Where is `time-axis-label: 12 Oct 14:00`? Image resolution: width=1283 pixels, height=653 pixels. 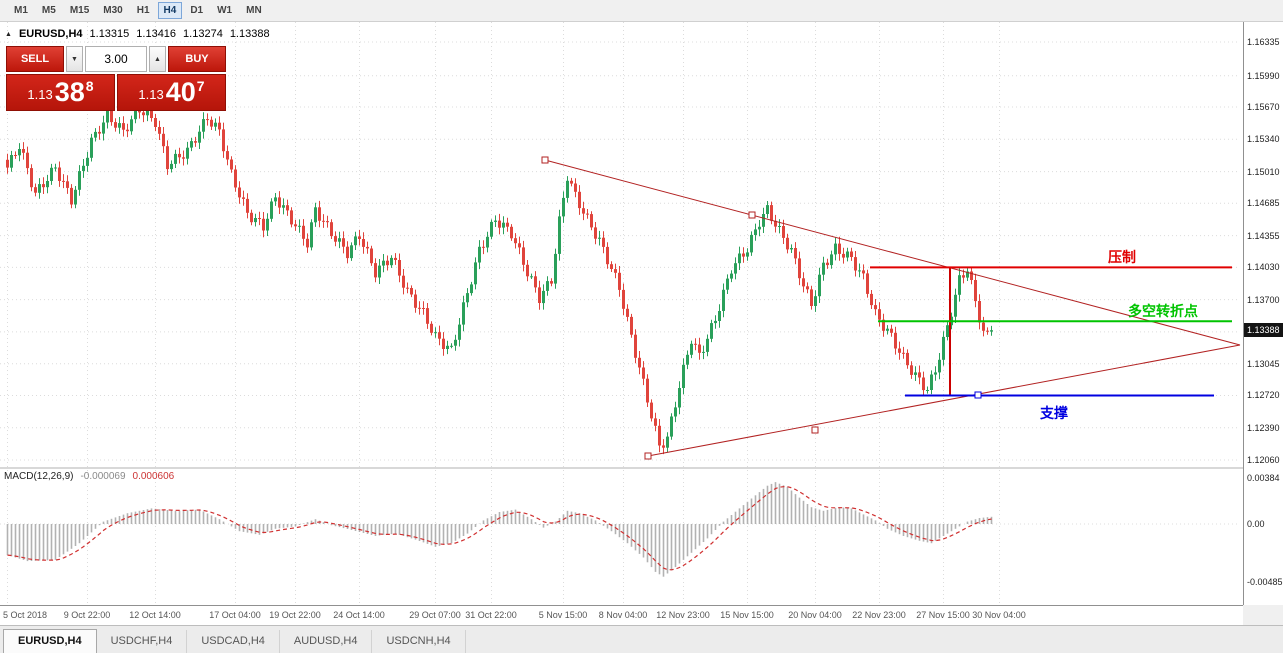
time-axis-label: 12 Oct 14:00 is located at coordinates (155, 615).